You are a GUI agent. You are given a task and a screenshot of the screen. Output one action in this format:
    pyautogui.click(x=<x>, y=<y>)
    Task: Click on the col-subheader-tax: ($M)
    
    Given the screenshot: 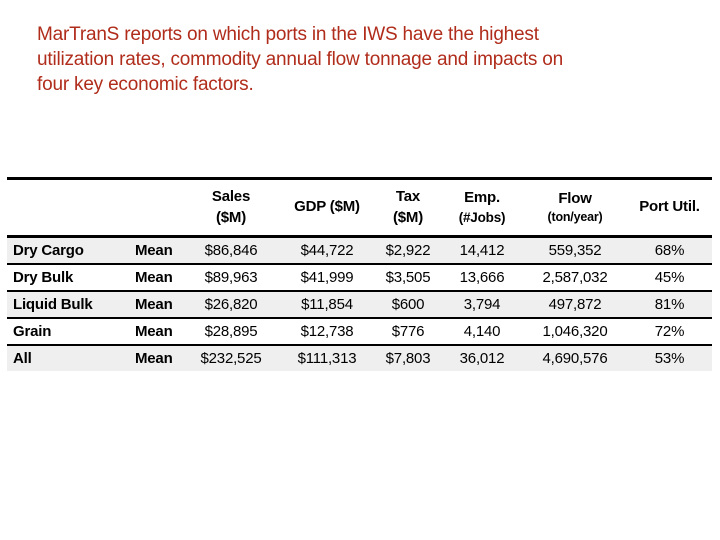 What is the action you would take?
    pyautogui.click(x=408, y=217)
    